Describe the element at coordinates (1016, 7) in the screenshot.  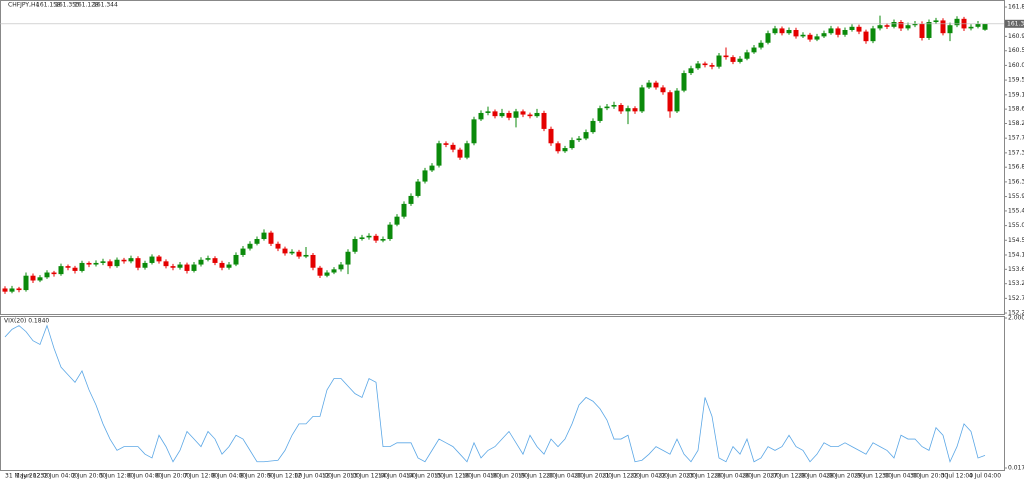
I see `y-tick-label: 161.870` at that location.